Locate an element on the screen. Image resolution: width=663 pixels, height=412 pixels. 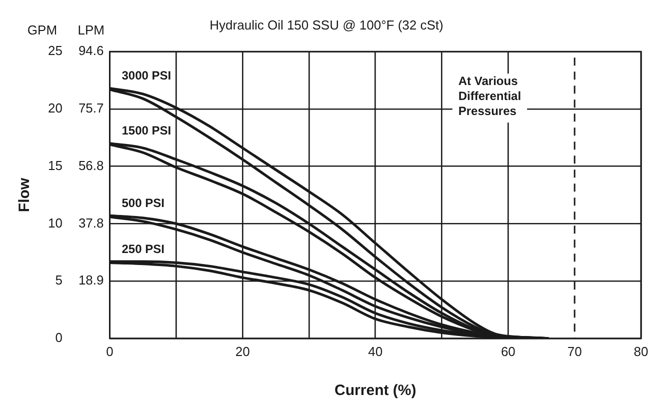
x-tick-label: 70 is located at coordinates (574, 351).